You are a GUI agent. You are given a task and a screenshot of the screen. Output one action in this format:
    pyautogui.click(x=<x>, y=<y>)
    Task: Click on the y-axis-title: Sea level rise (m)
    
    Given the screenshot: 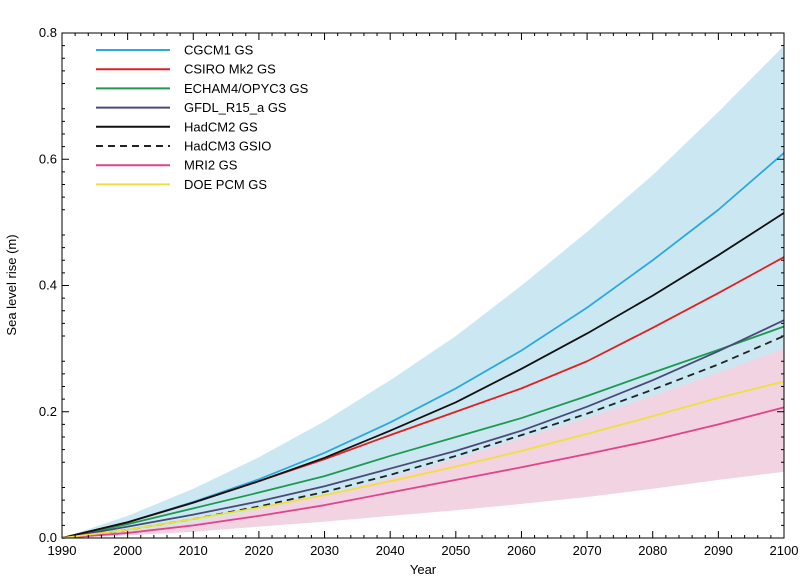 What is the action you would take?
    pyautogui.click(x=11, y=284)
    